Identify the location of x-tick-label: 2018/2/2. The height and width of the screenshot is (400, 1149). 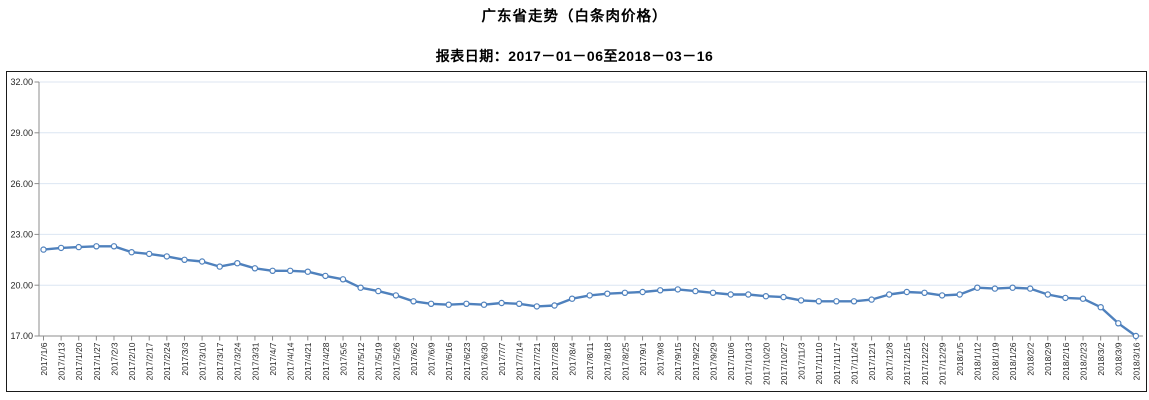
(1031, 358).